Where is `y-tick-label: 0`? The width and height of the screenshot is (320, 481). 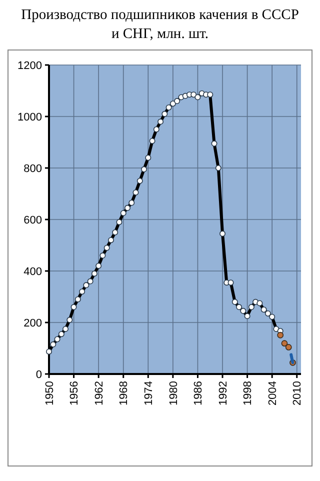
y-tick-label: 0 is located at coordinates (39, 374).